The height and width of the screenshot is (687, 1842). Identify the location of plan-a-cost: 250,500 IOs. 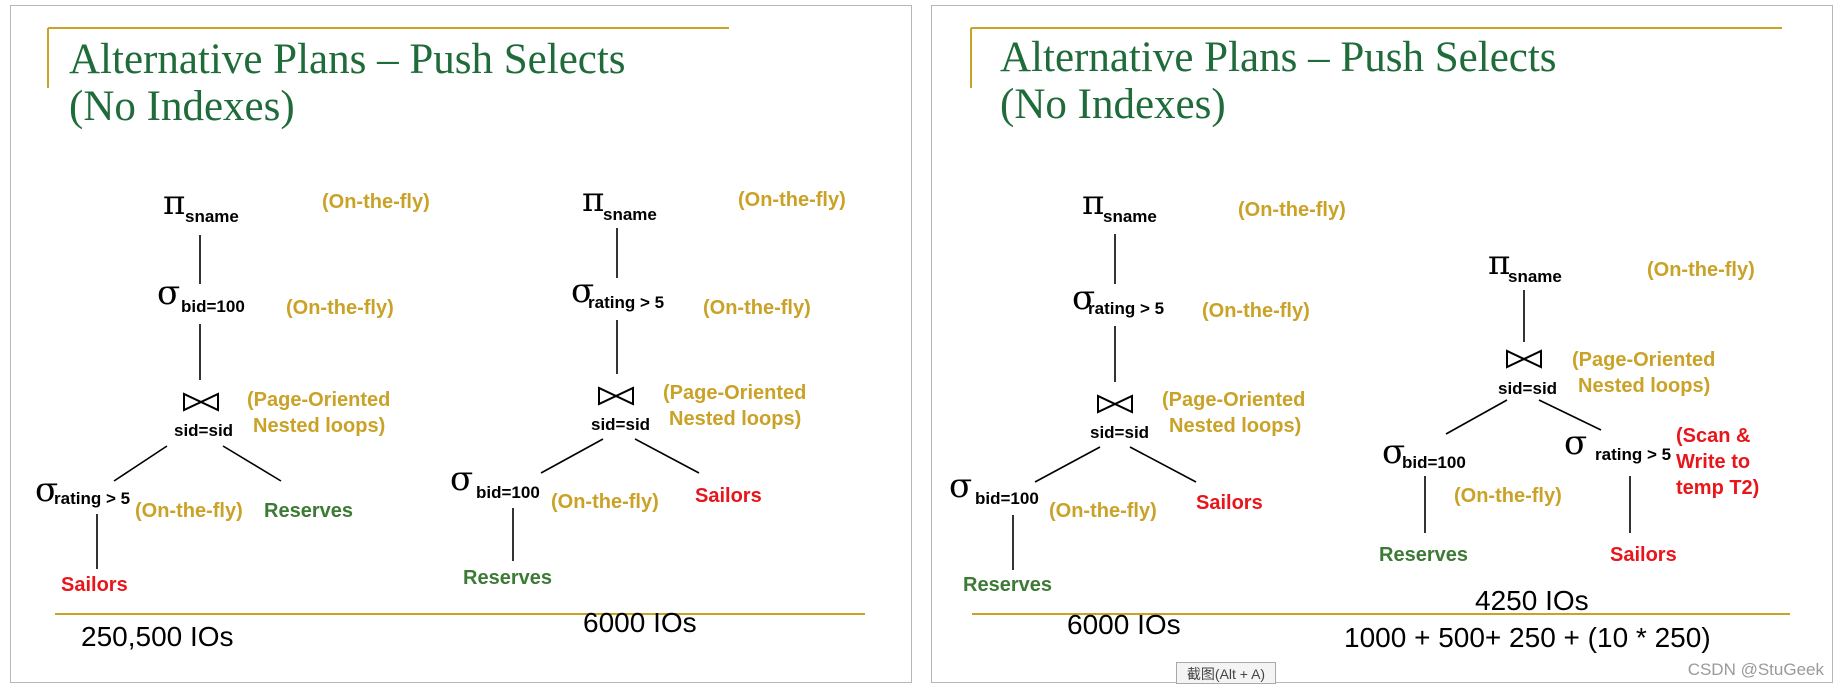
(157, 636).